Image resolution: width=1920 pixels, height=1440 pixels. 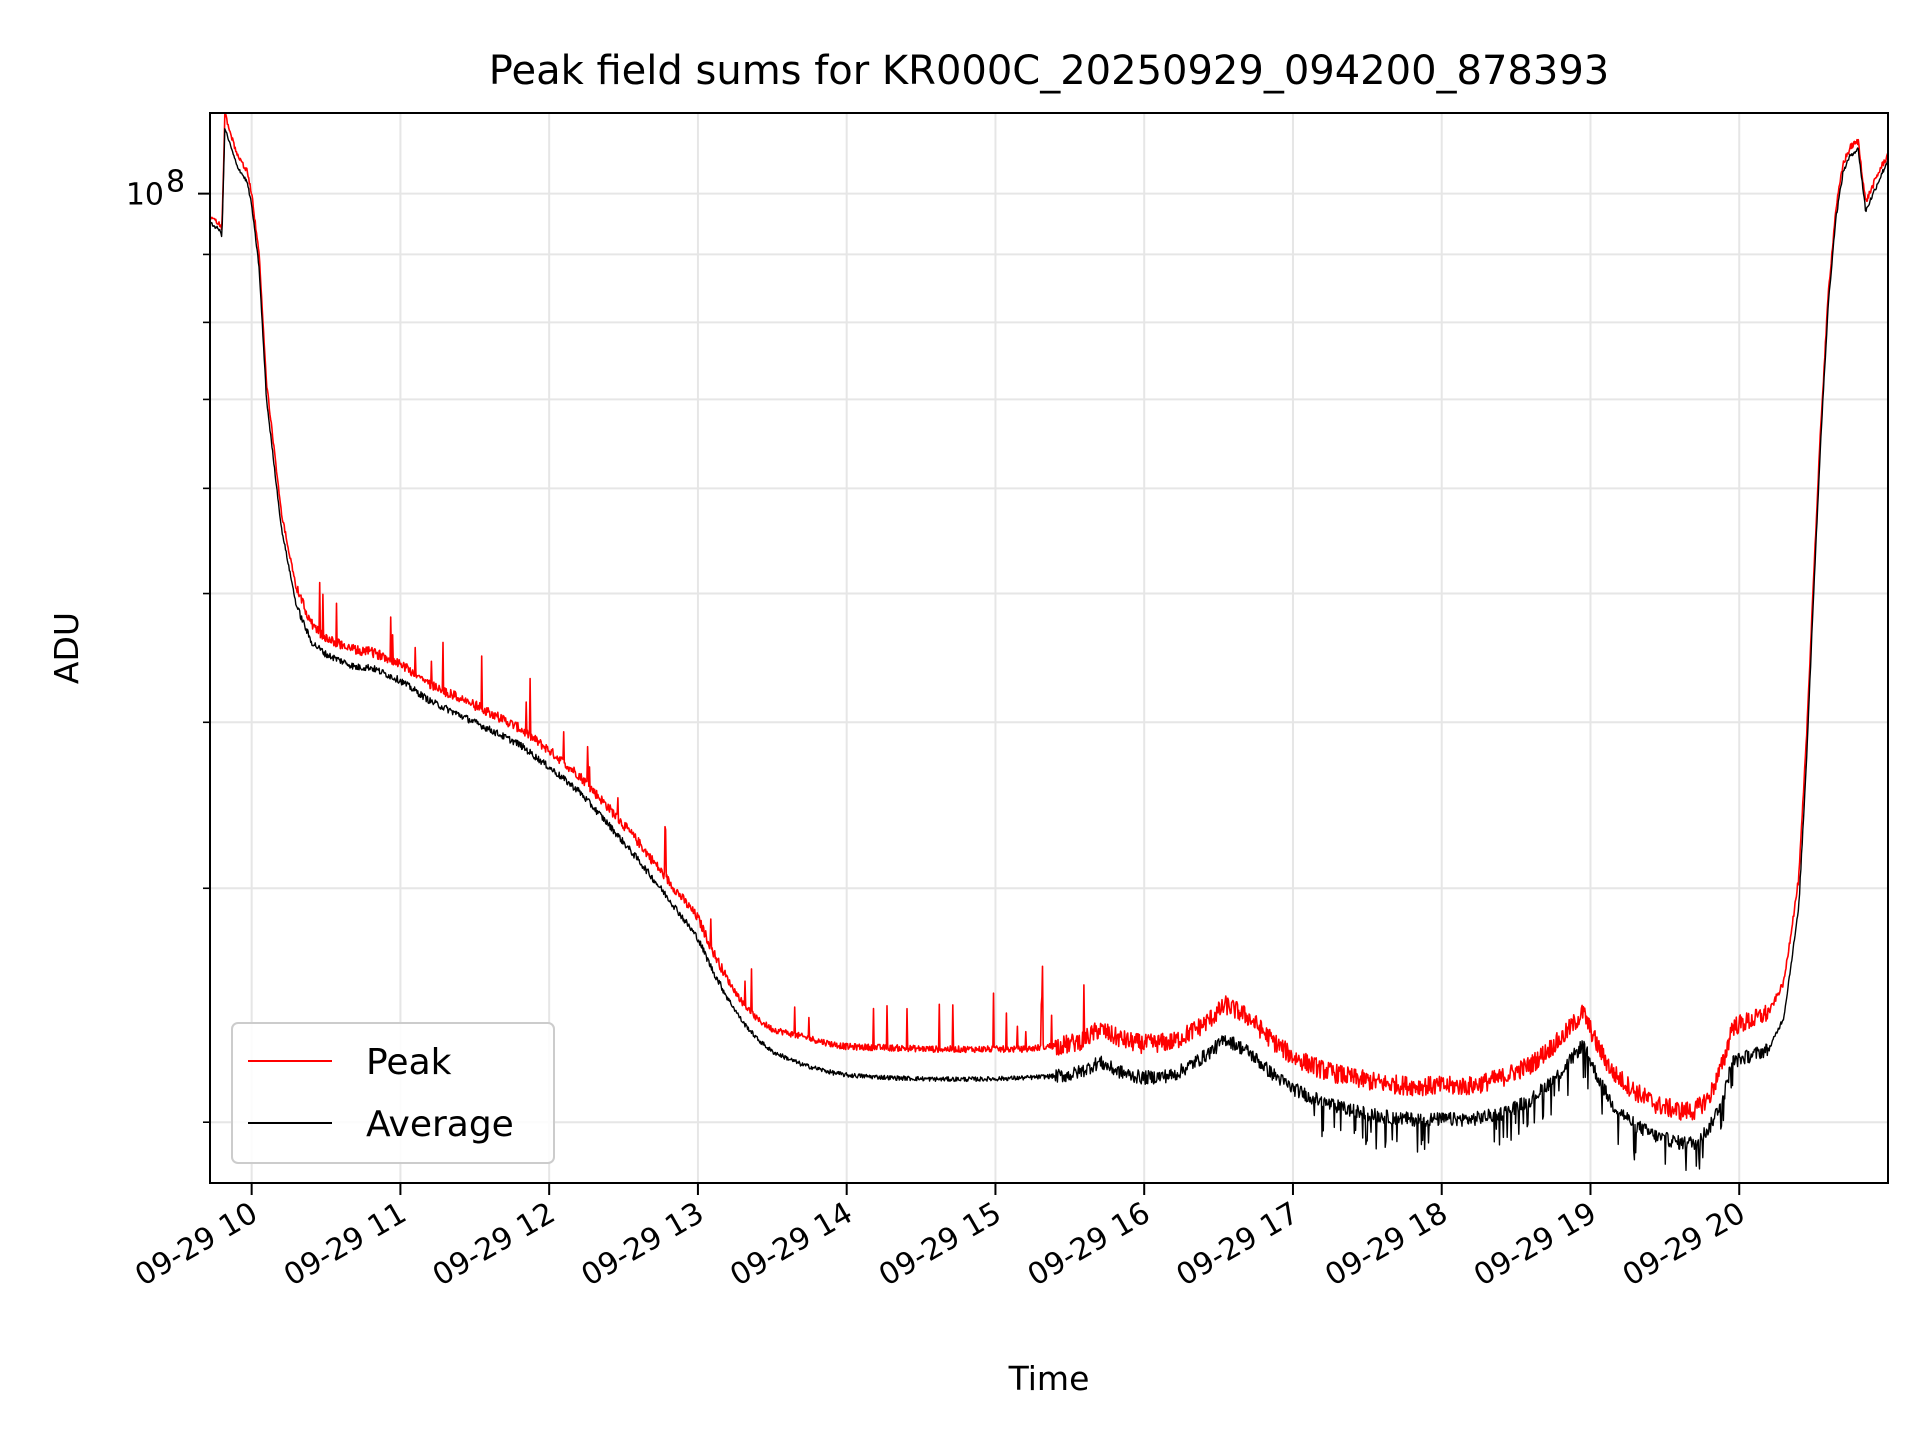 I want to click on legend-peak-label: Peak, so click(x=409, y=1062).